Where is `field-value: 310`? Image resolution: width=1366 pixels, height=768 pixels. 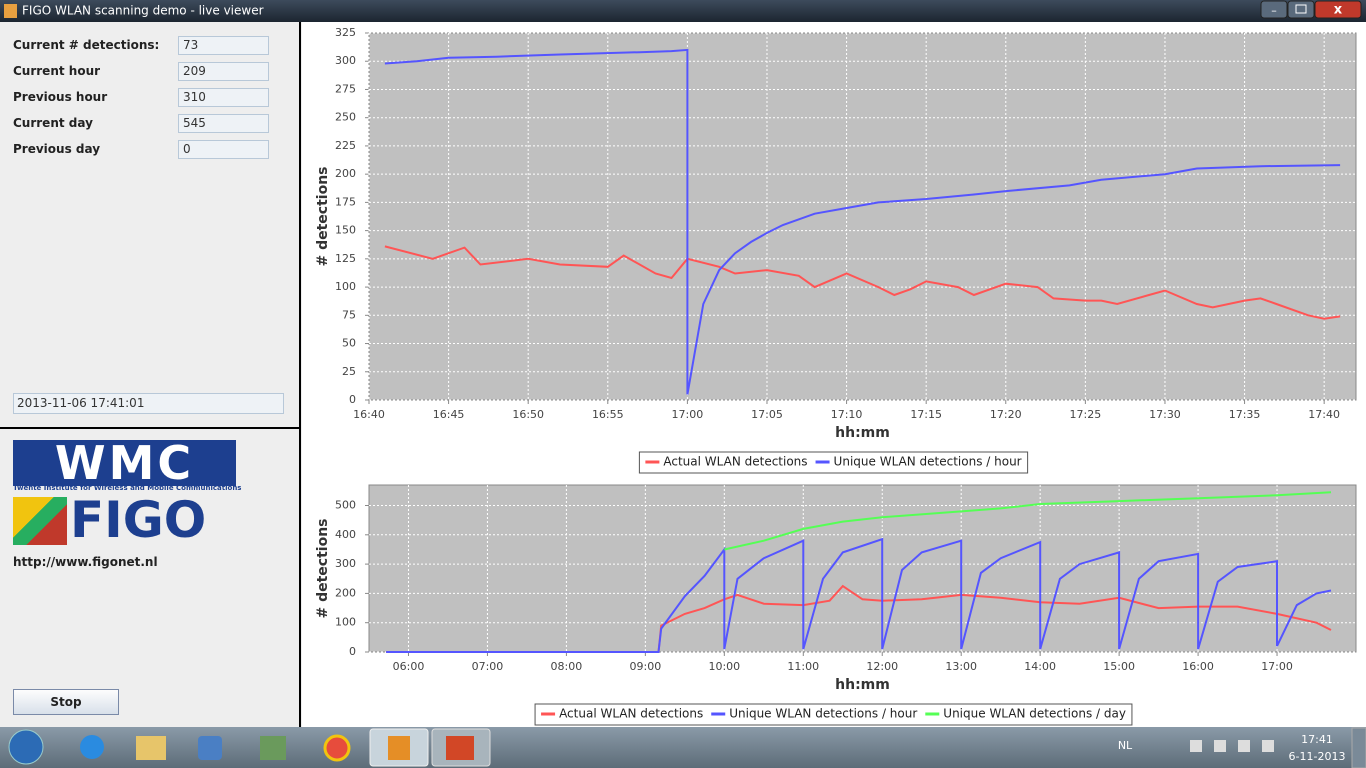 field-value: 310 is located at coordinates (223, 97).